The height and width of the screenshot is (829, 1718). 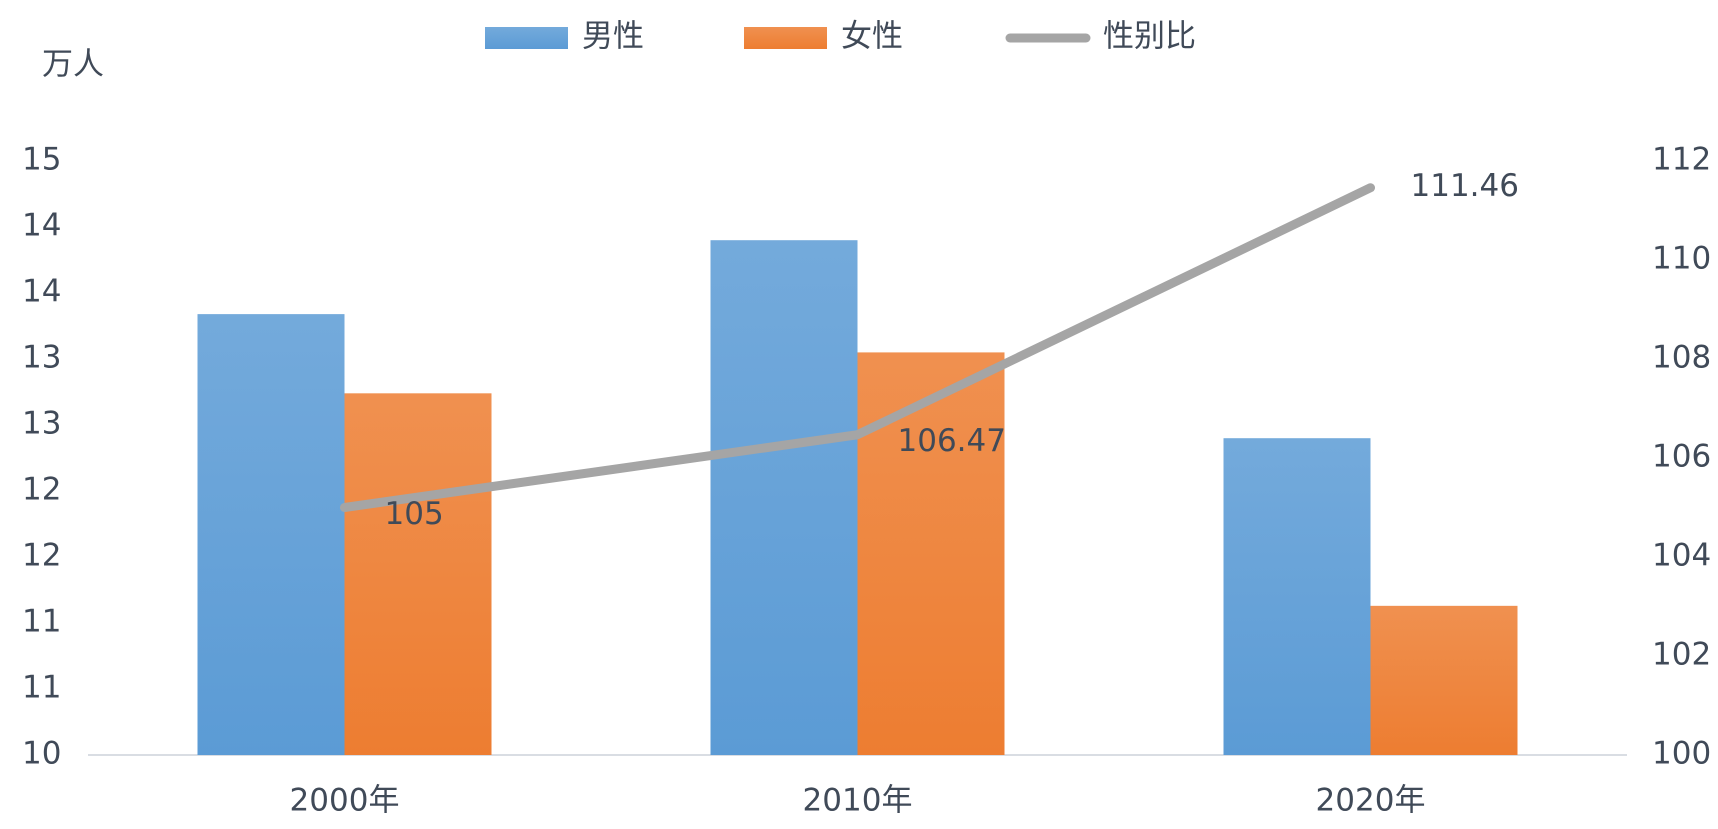 I want to click on y2-tick-label: 112, so click(x=1681, y=160).